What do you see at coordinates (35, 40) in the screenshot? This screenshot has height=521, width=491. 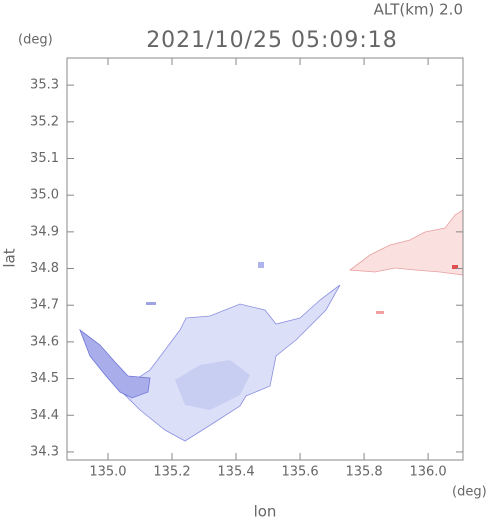 I see `y-unit: (deg)` at bounding box center [35, 40].